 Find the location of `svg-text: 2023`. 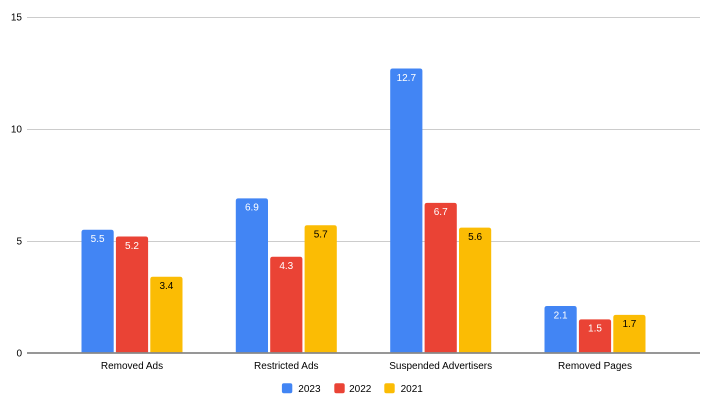

svg-text: 2023 is located at coordinates (309, 389).